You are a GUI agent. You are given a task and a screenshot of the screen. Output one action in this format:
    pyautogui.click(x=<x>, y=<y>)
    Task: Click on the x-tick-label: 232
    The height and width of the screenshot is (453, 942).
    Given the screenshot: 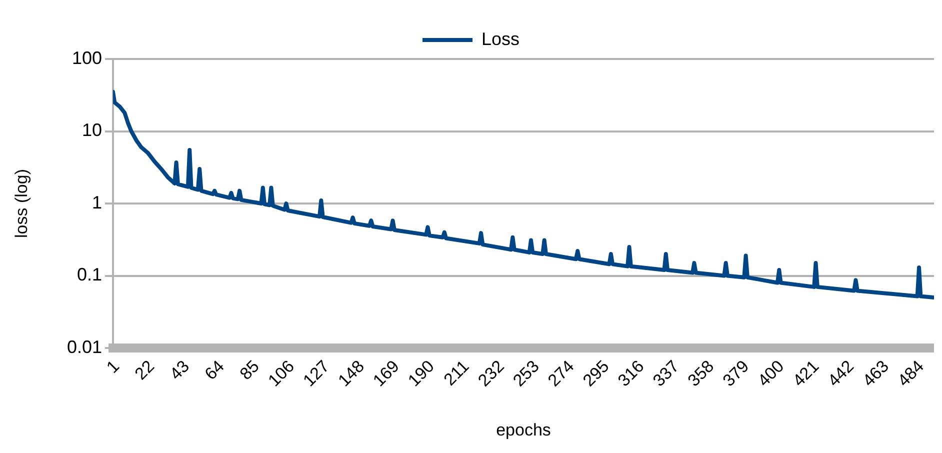 What is the action you would take?
    pyautogui.click(x=491, y=373)
    